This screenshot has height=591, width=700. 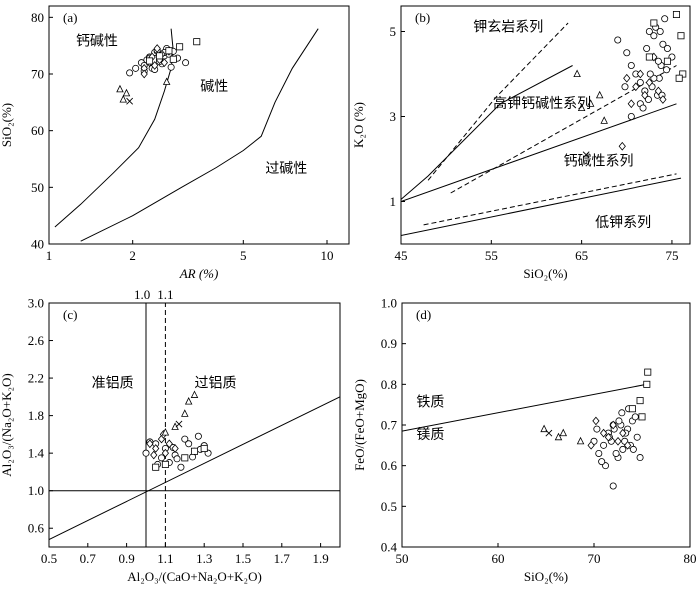 What do you see at coordinates (199, 273) in the screenshot?
I see `x-axis-title: AR (%)` at bounding box center [199, 273].